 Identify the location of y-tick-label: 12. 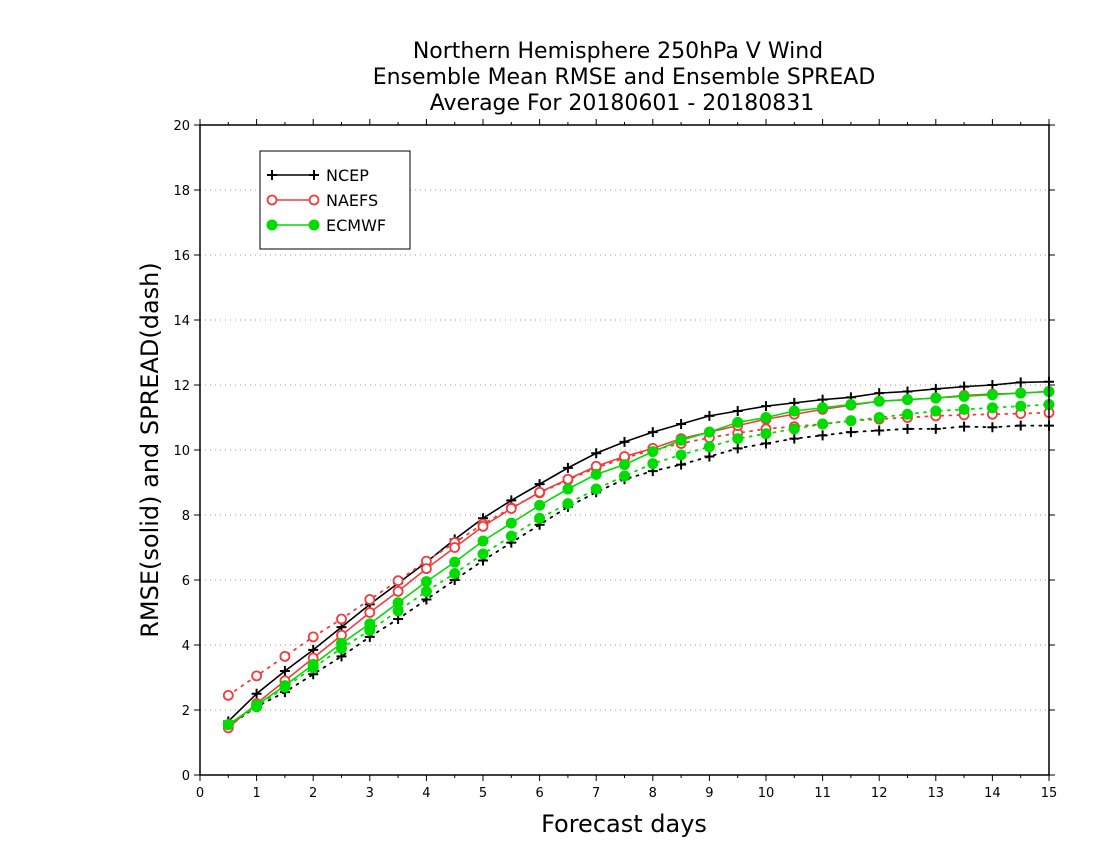
(181, 386).